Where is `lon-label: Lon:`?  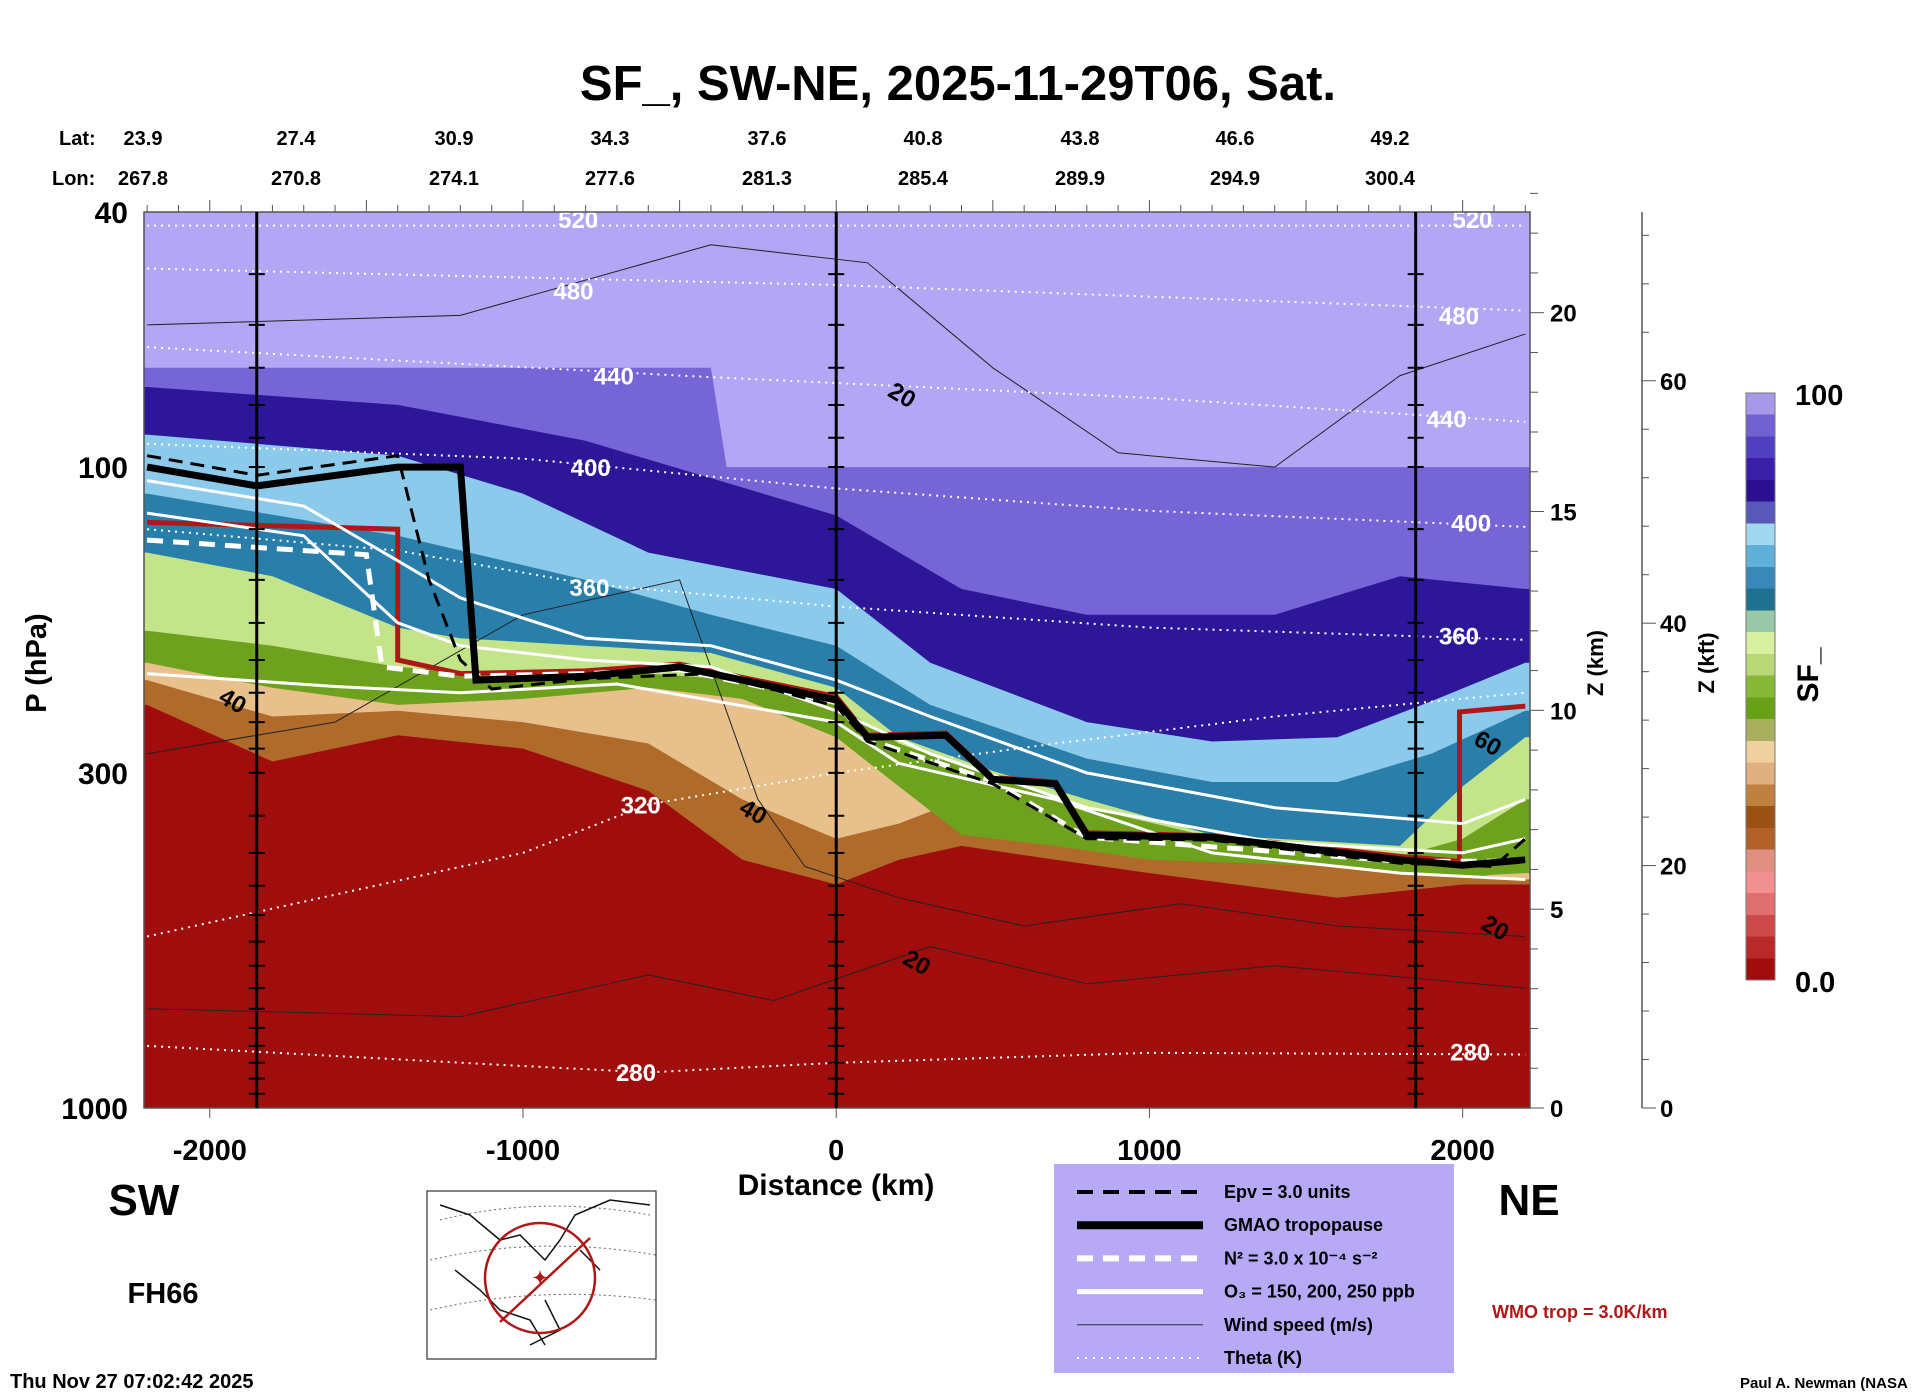
lon-label: Lon: is located at coordinates (73, 179).